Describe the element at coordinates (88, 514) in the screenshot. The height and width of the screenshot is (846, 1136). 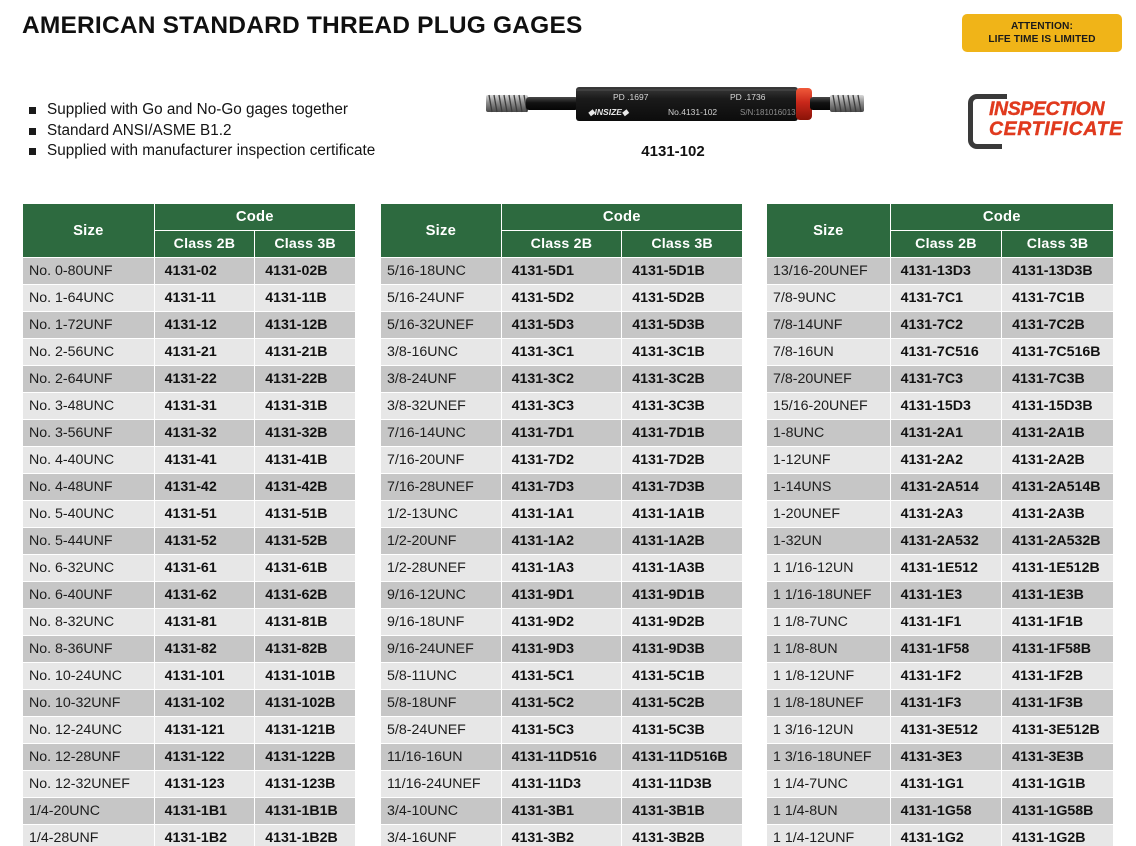
I see `cell-size: No. 5-40UNC` at that location.